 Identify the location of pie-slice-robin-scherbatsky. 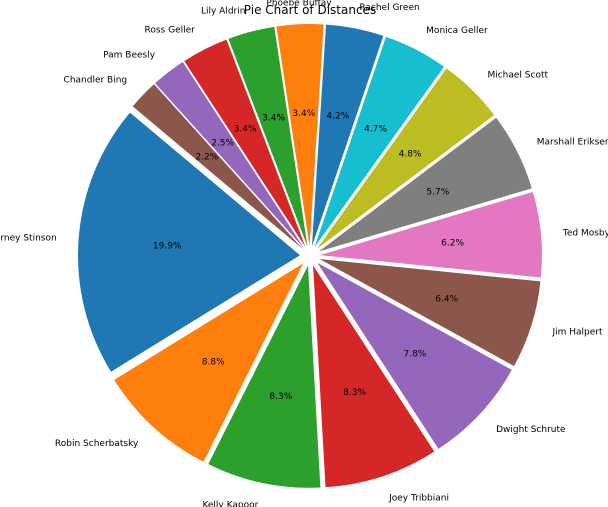
(209, 362).